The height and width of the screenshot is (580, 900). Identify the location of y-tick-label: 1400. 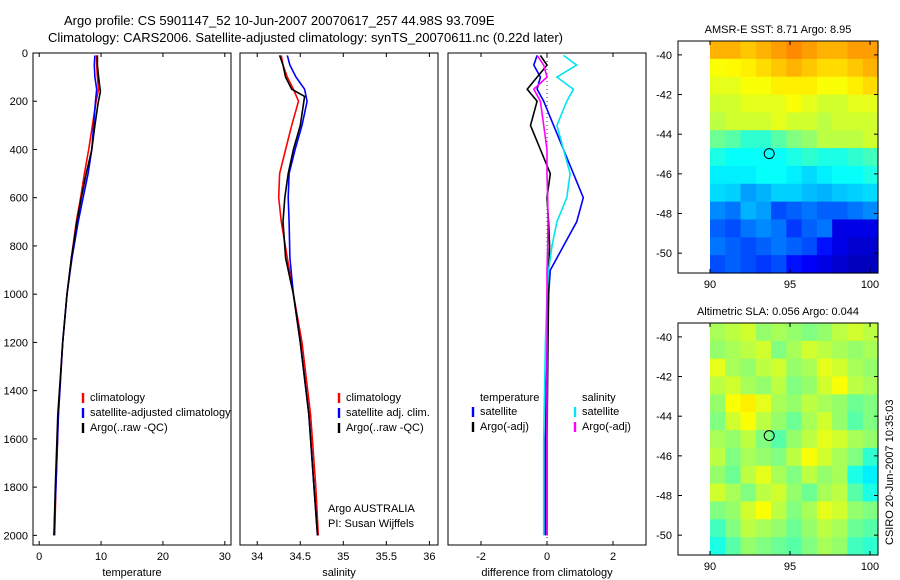
(16, 392).